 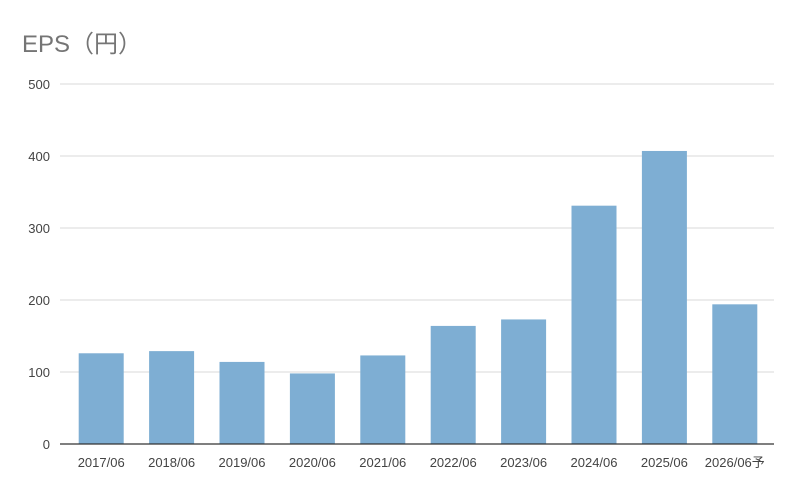 What do you see at coordinates (82, 44) in the screenshot?
I see `chart-title: EPS（円）` at bounding box center [82, 44].